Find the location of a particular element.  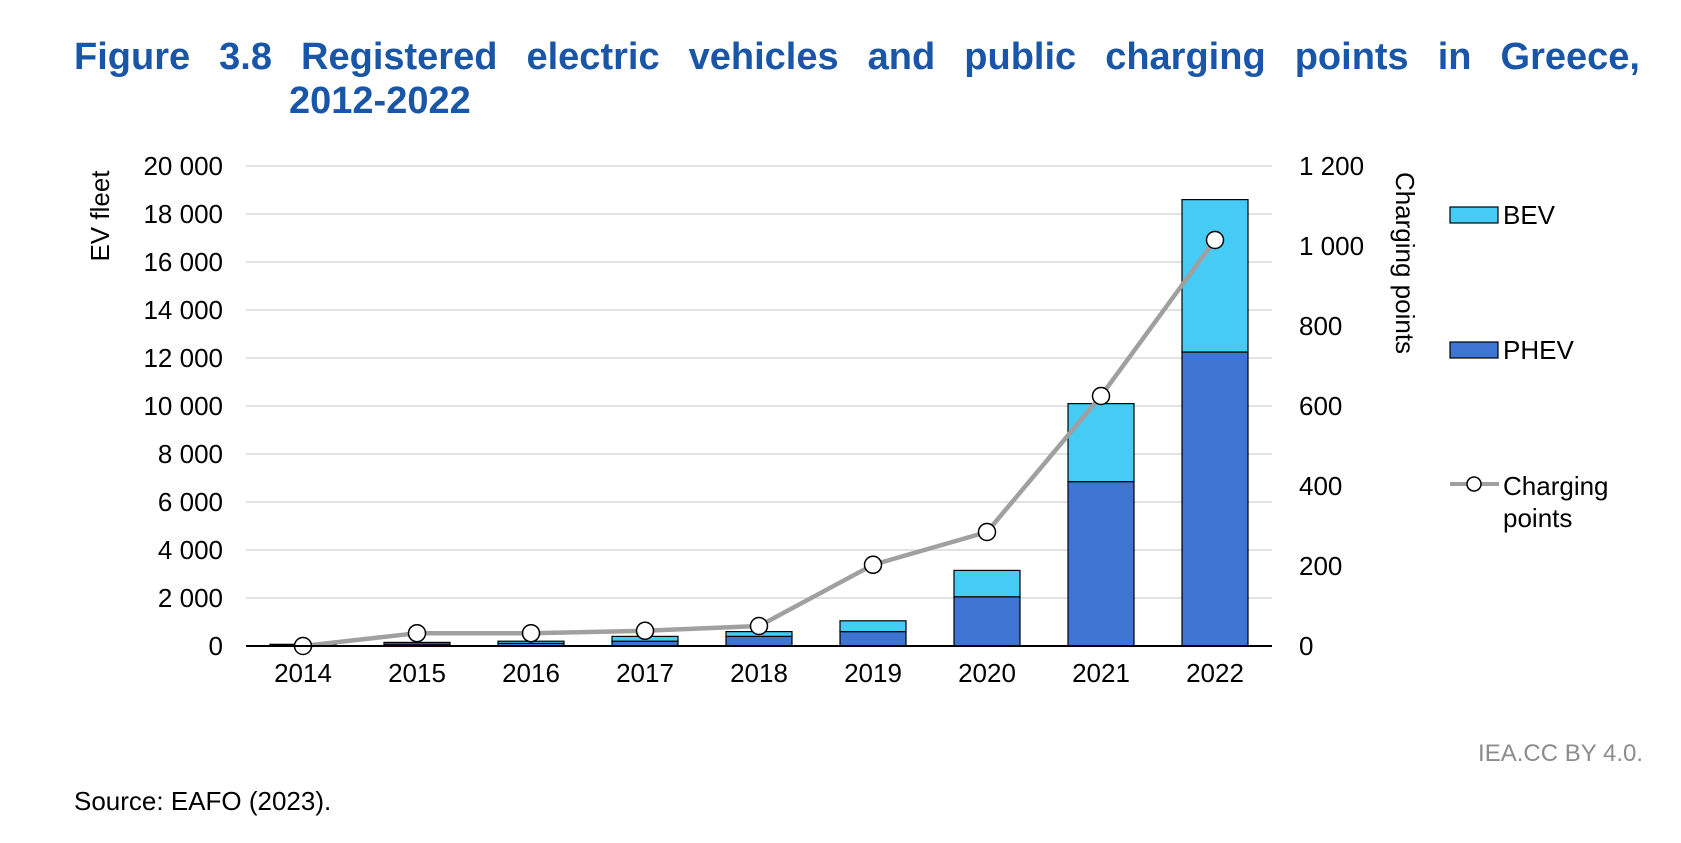

y-tick-label: 18 000 is located at coordinates (183, 214).